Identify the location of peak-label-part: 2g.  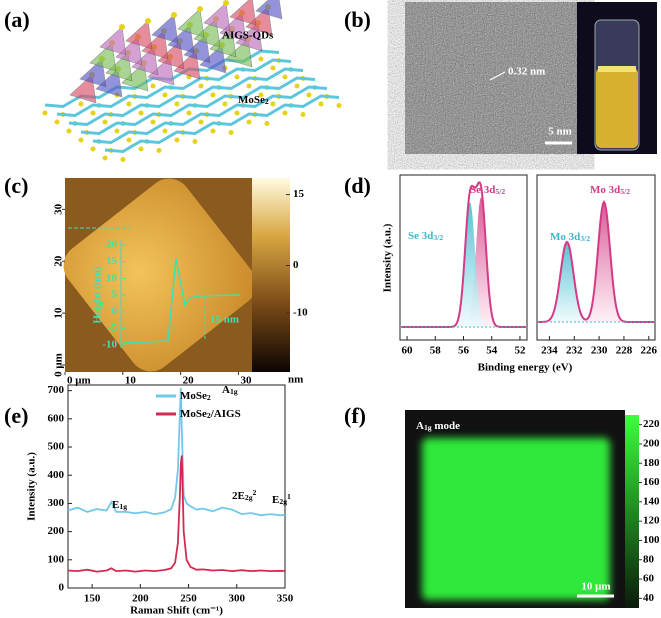
(283, 501).